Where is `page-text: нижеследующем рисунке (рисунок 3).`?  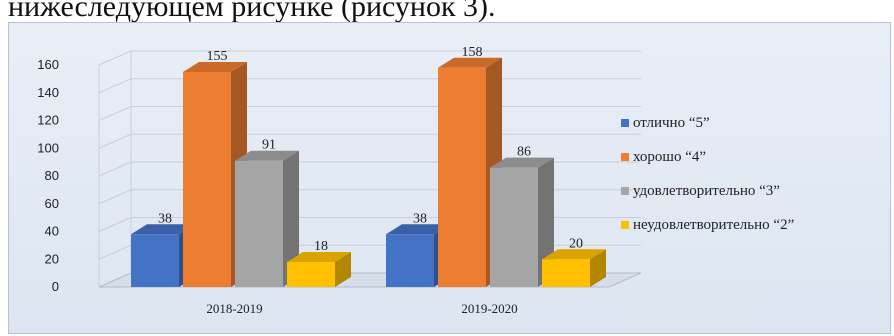
page-text: нижеследующем рисунке (рисунок 3). is located at coordinates (252, 11).